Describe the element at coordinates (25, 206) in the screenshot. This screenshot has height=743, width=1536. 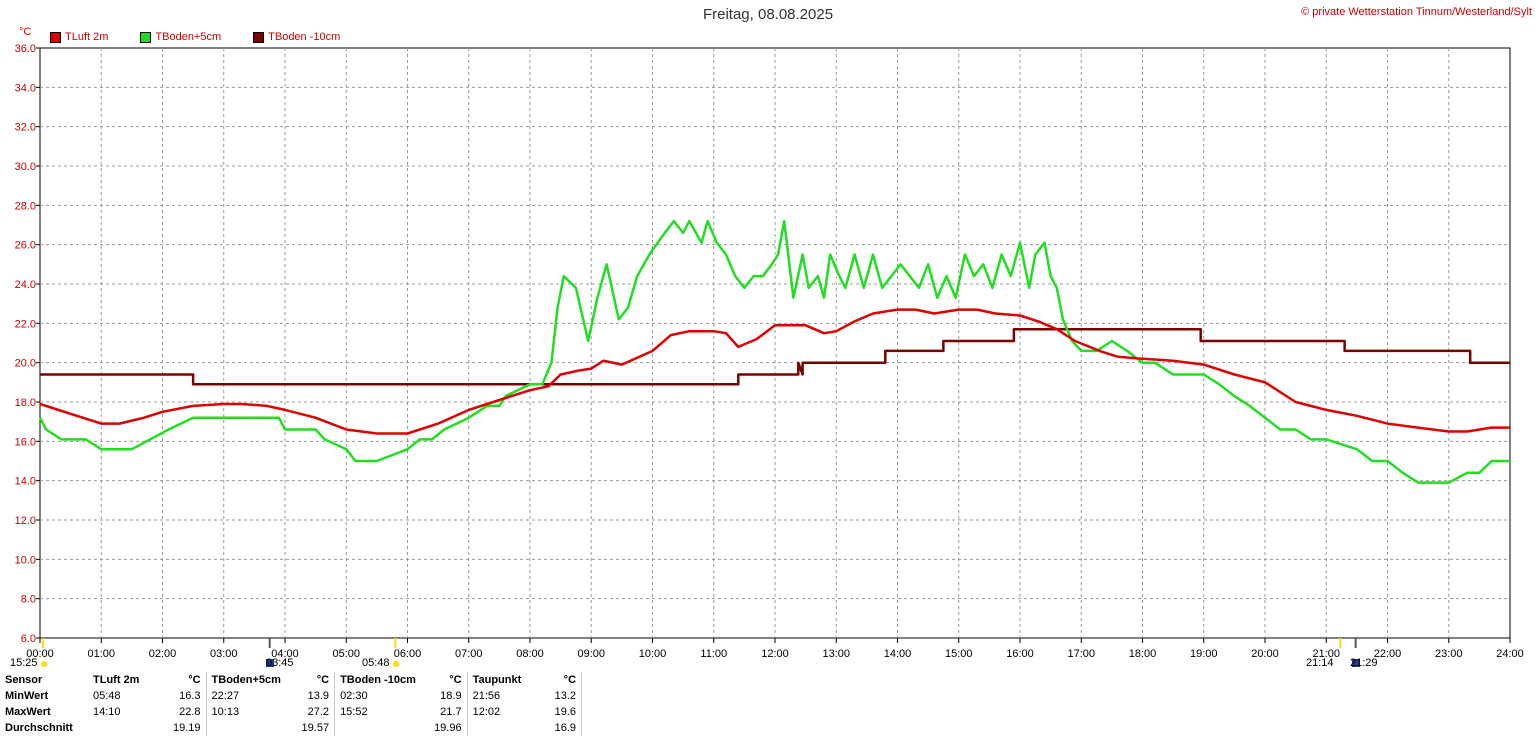
I see `y-tick-label: 28.0` at that location.